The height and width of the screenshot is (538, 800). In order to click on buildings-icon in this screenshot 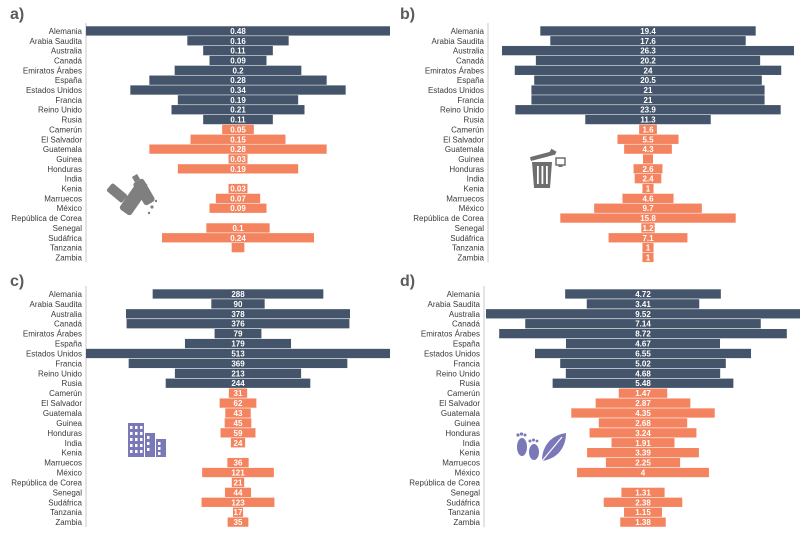, I will do `click(147, 440)`.